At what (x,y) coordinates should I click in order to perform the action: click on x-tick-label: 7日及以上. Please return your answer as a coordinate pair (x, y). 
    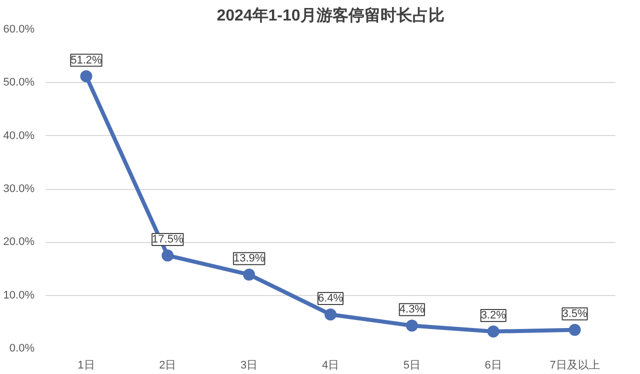
    Looking at the image, I should click on (575, 365).